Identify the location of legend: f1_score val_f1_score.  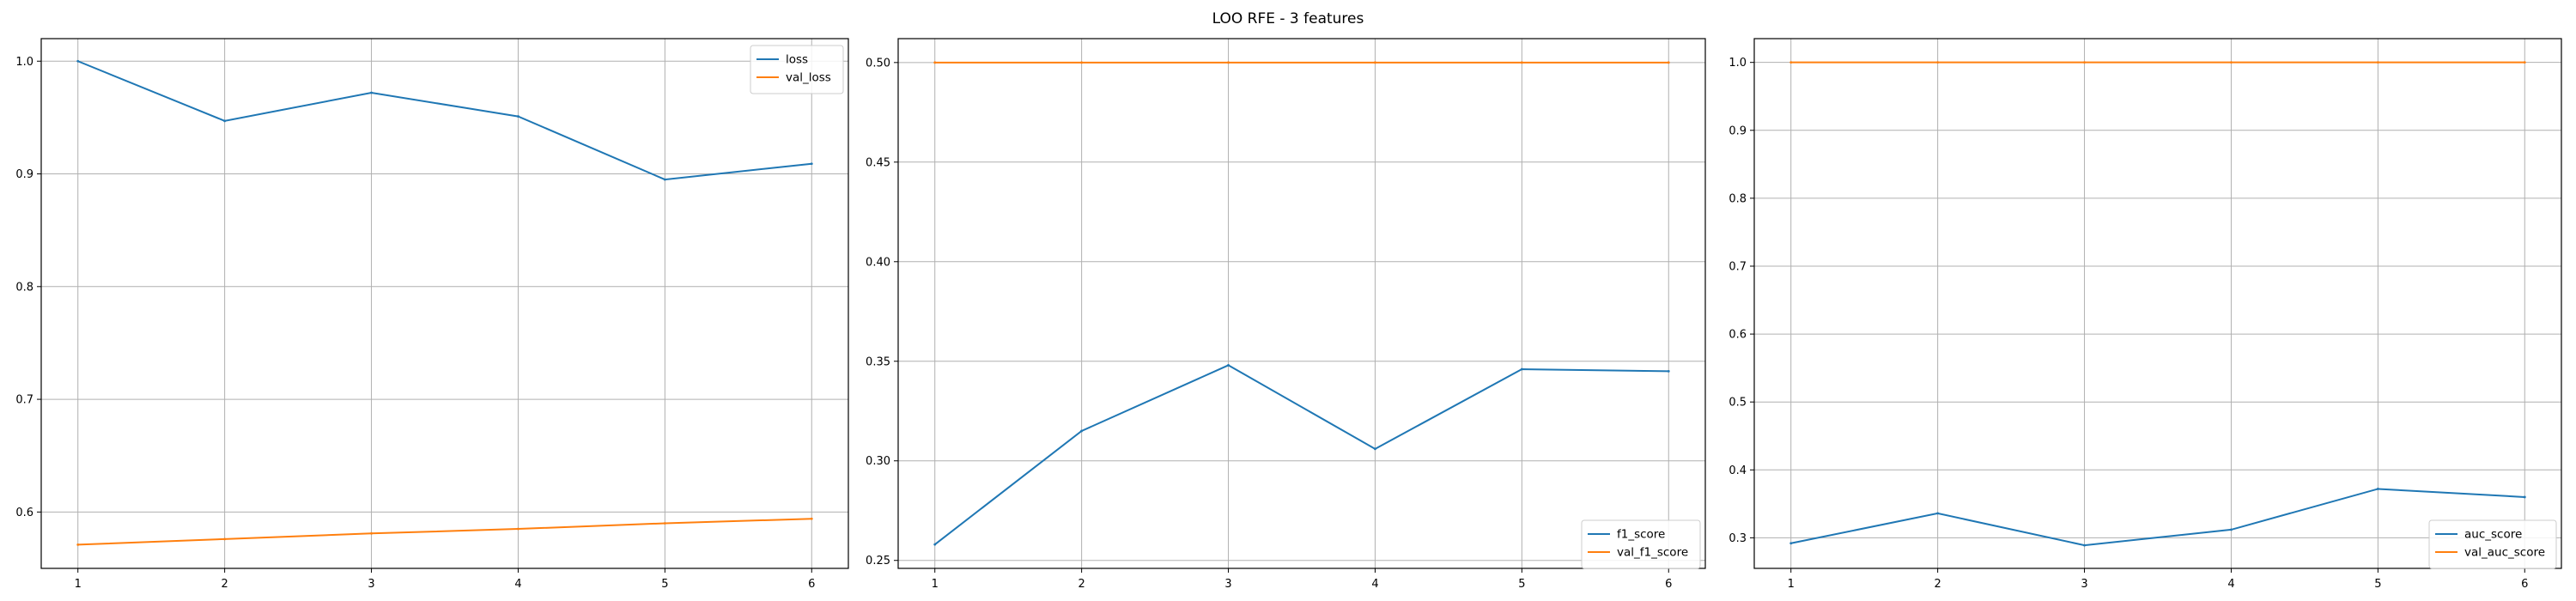
(1641, 544).